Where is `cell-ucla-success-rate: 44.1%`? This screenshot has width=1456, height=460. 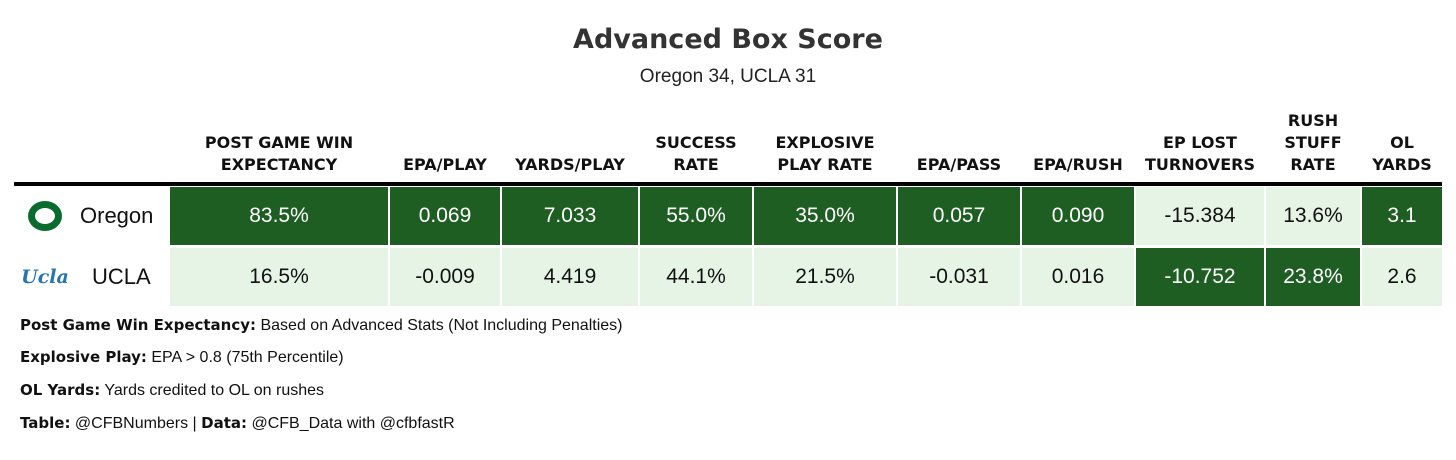 cell-ucla-success-rate: 44.1% is located at coordinates (696, 277).